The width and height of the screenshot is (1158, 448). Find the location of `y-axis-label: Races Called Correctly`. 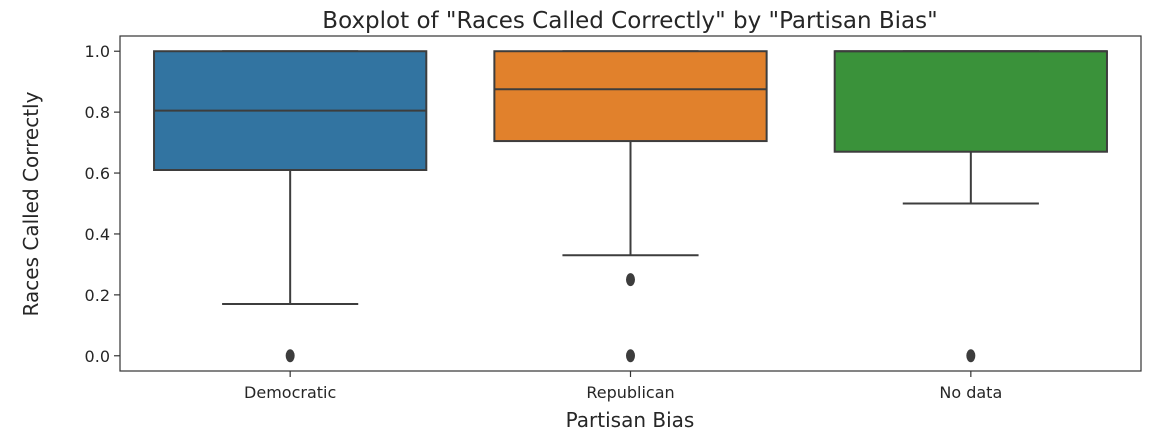

y-axis-label: Races Called Correctly is located at coordinates (31, 203).